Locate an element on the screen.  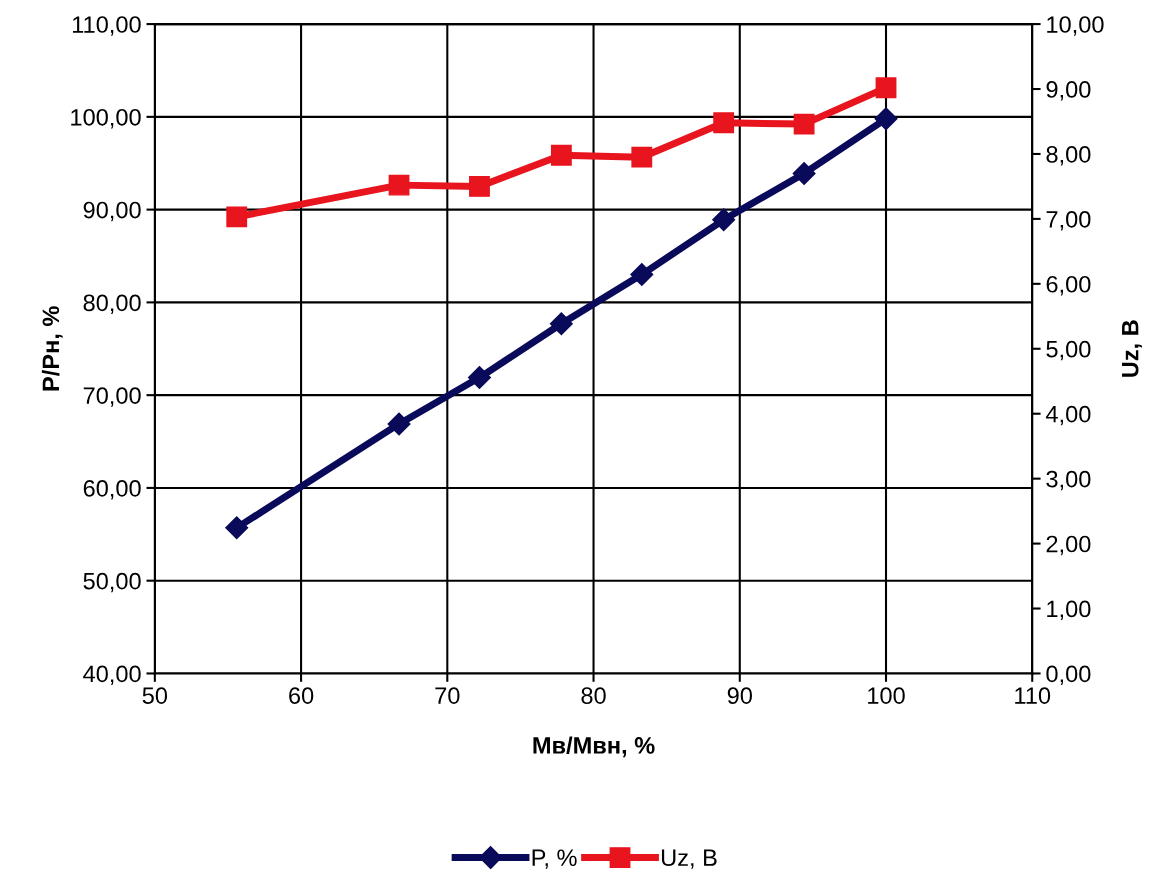
y-axis-title: P/Pн, % is located at coordinates (52, 348).